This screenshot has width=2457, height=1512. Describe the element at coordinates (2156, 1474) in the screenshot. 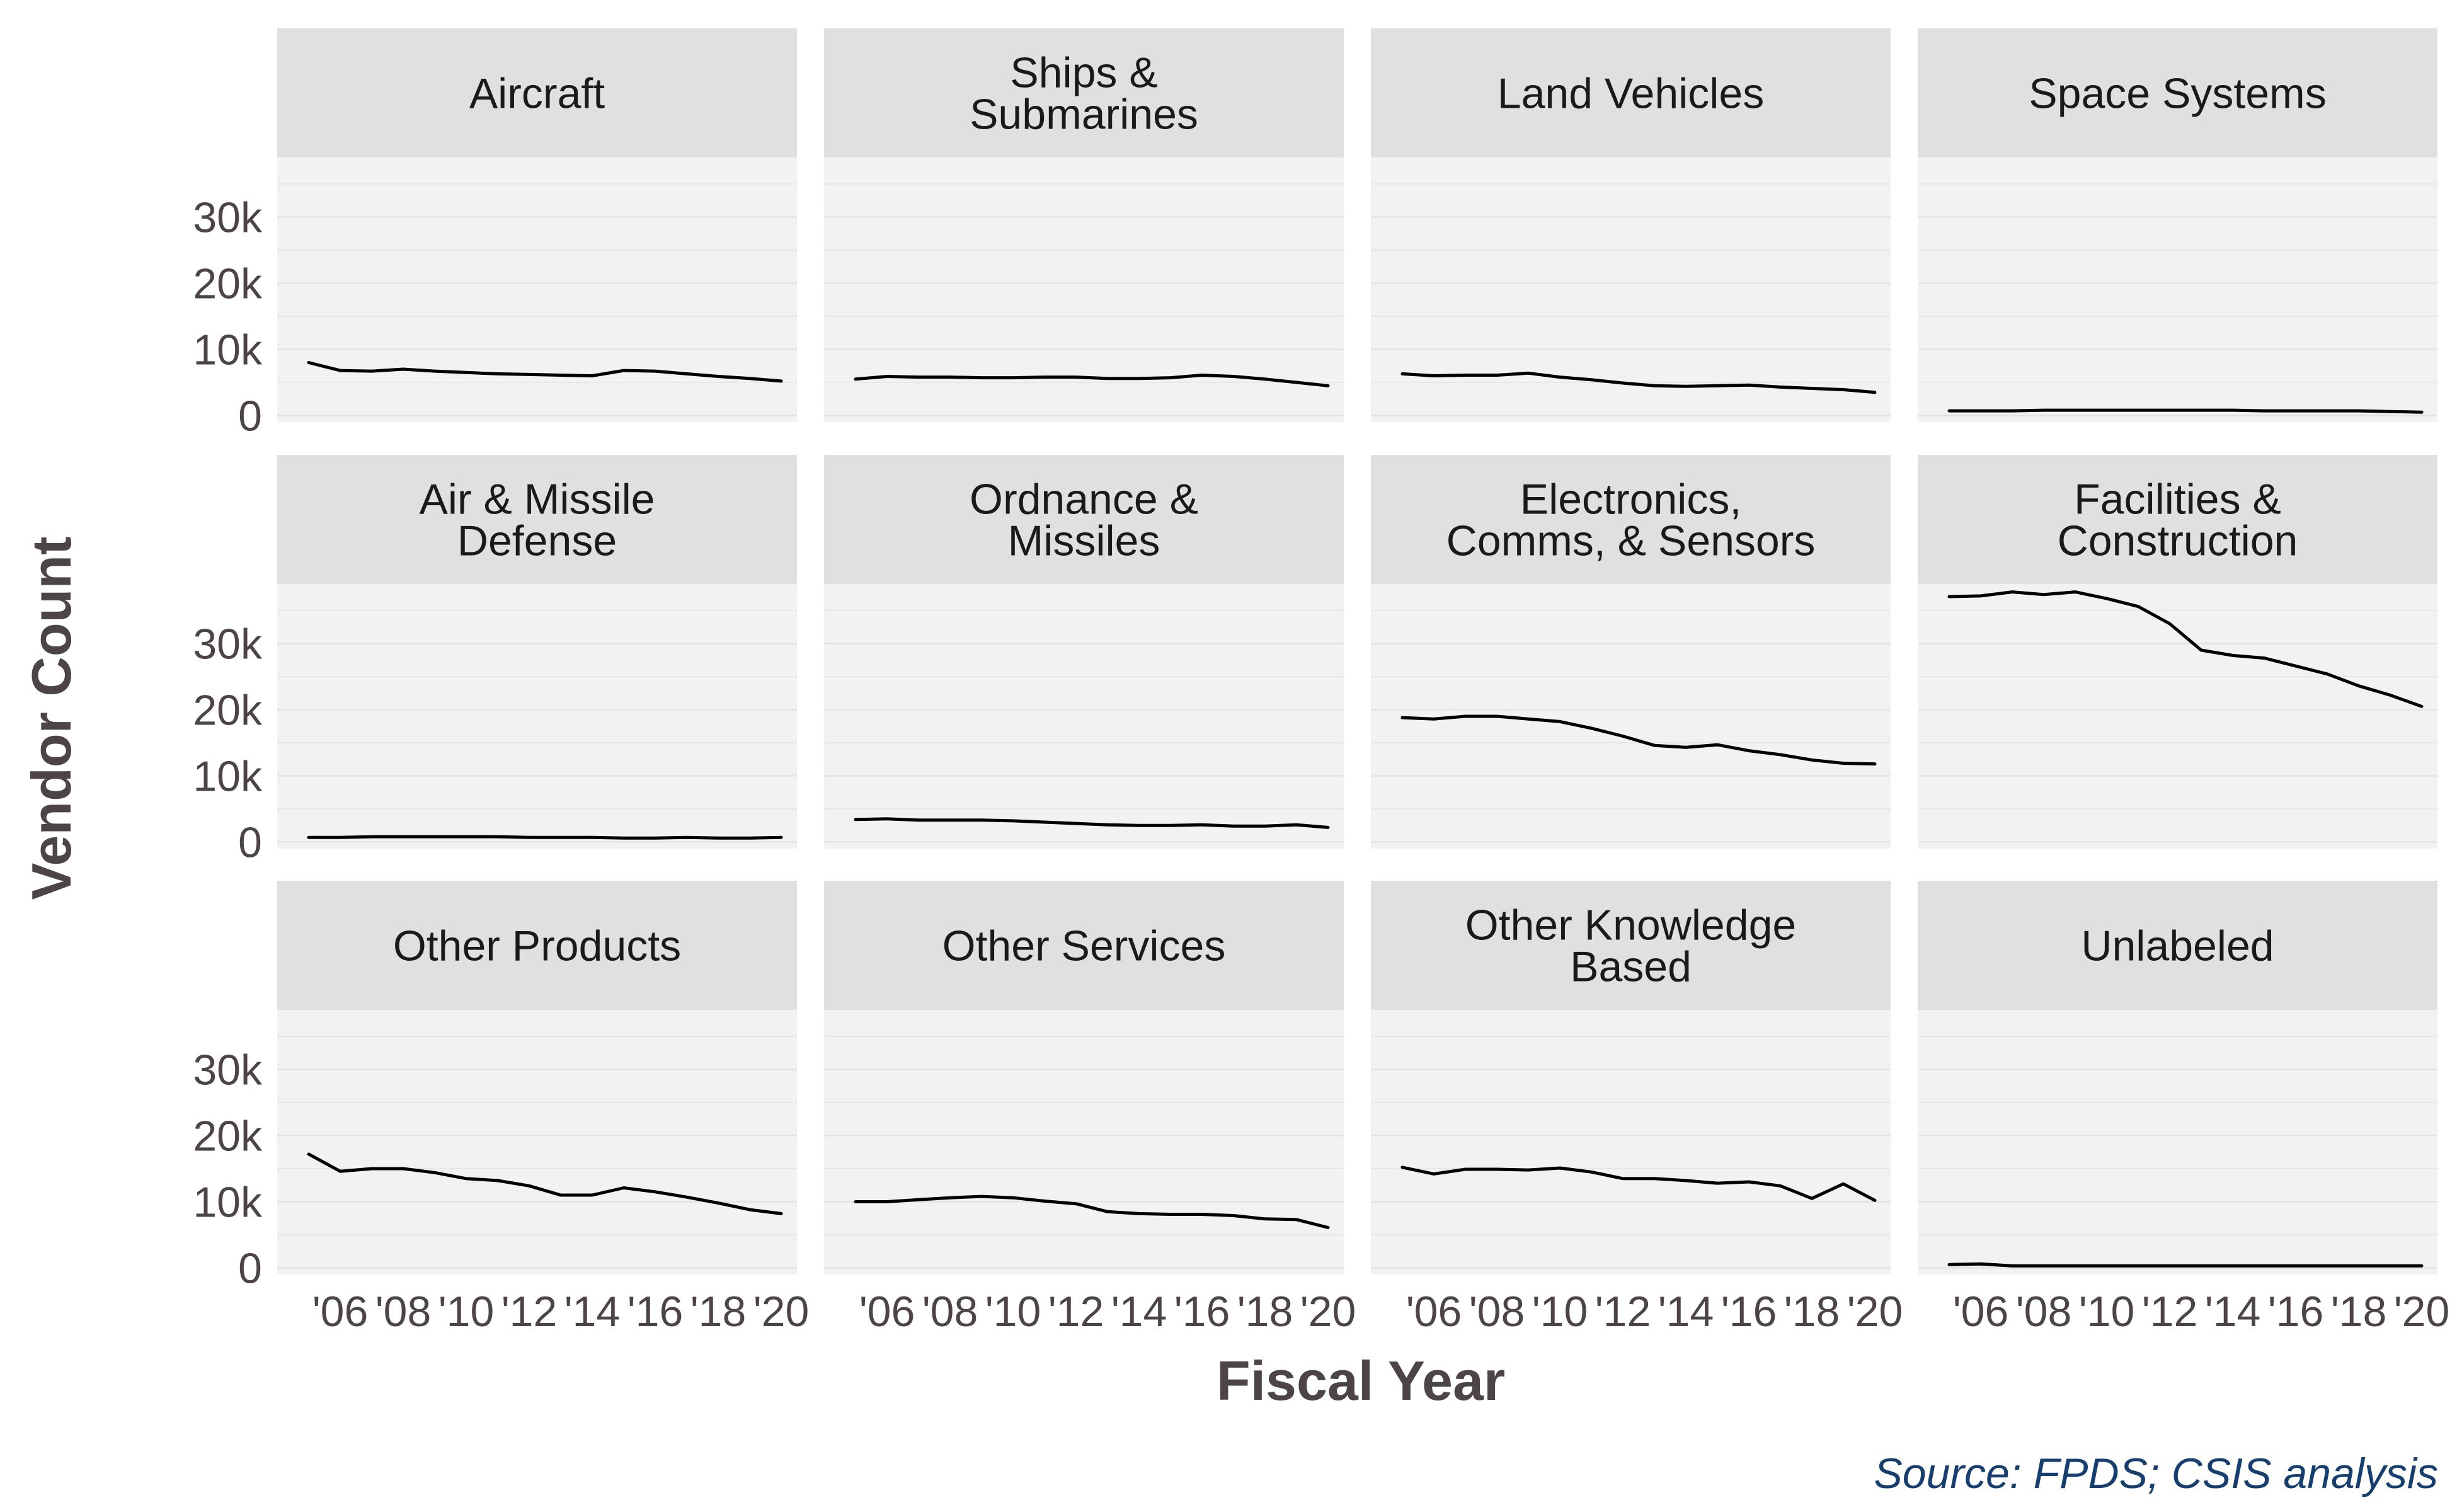

I see `source-caption: Source: FPDS; CSIS analysis` at that location.